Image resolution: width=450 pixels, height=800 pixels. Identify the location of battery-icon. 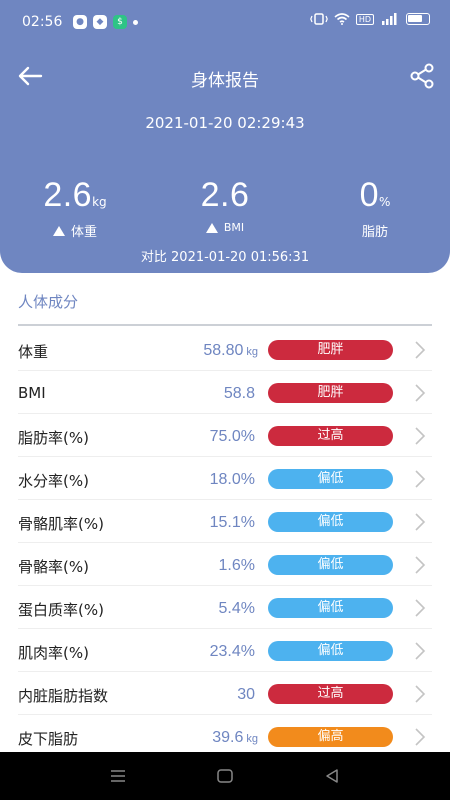
(418, 19).